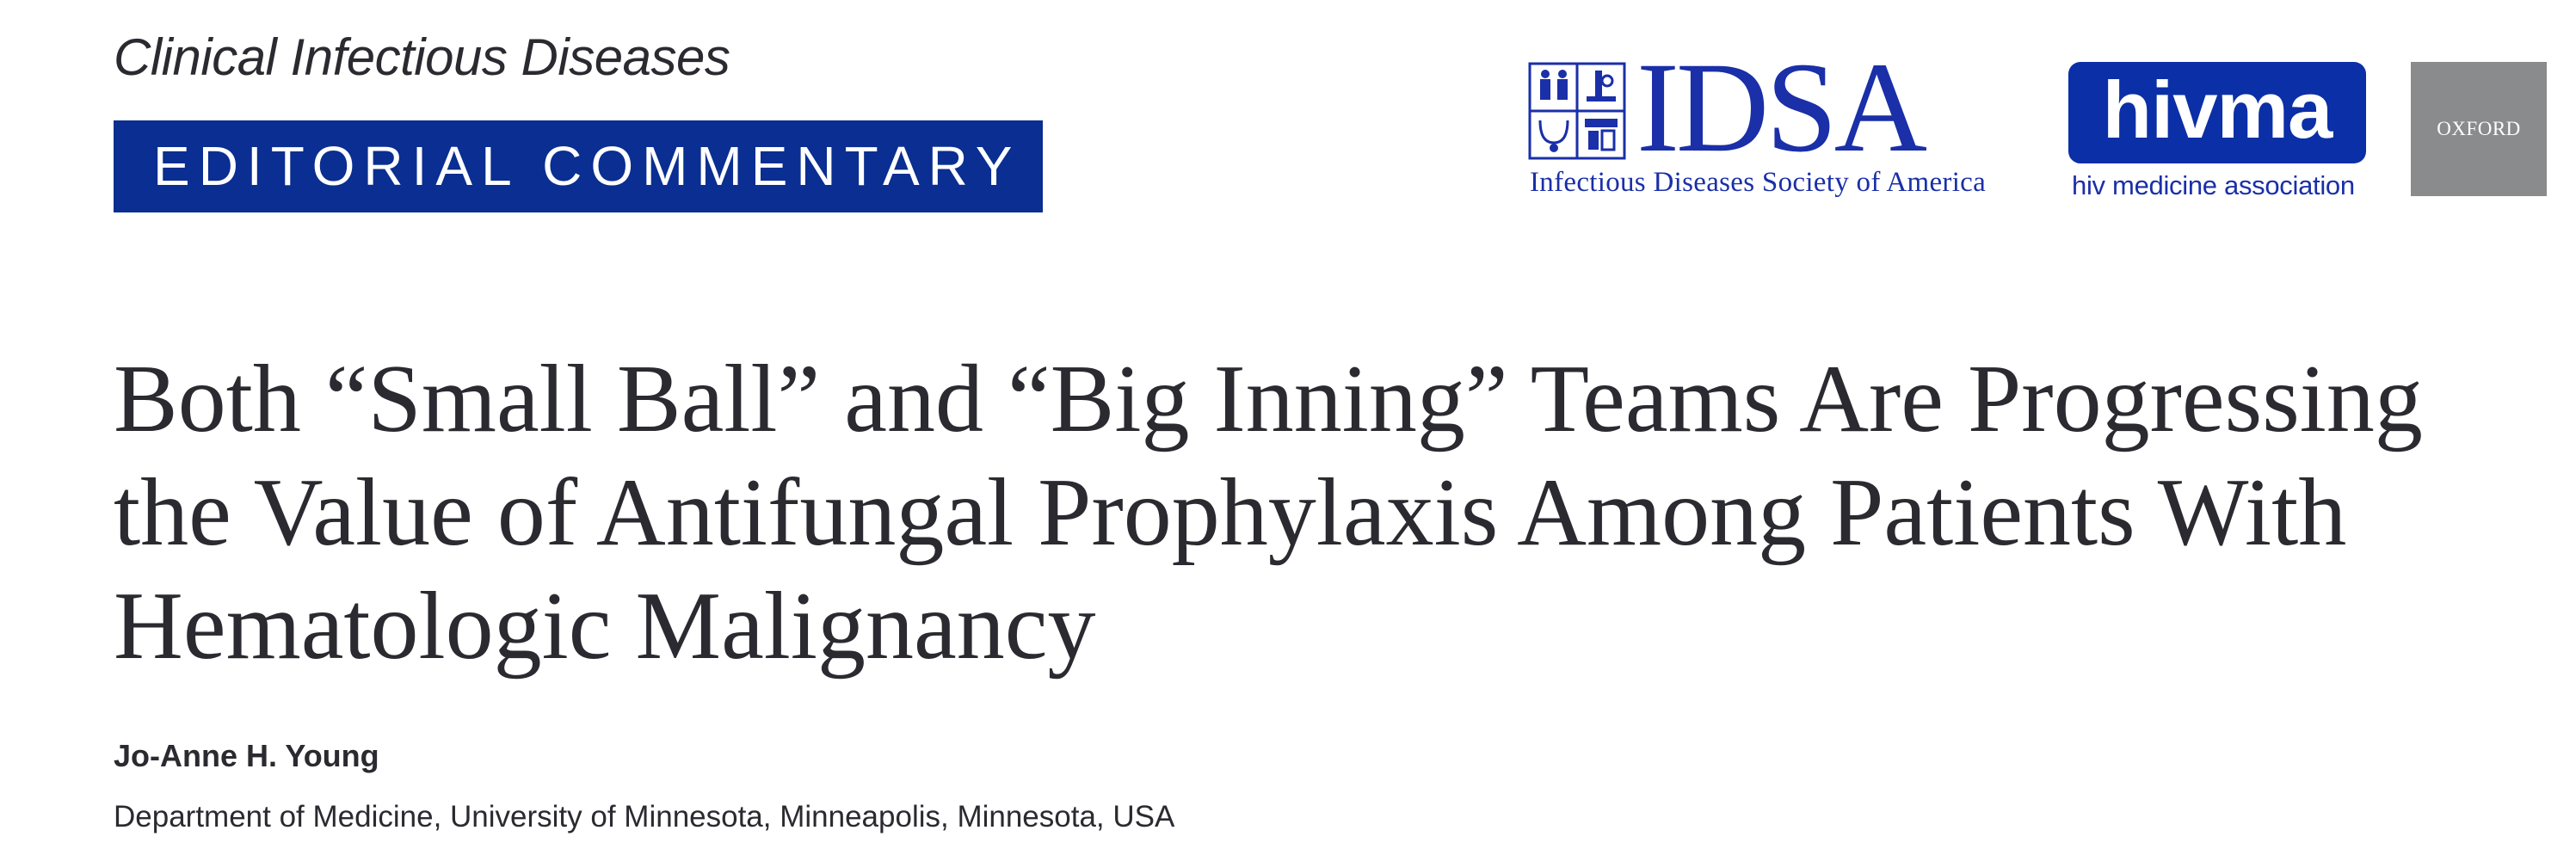  Describe the element at coordinates (579, 166) in the screenshot. I see `section-banner: EDITORIAL COMMENTARY` at that location.